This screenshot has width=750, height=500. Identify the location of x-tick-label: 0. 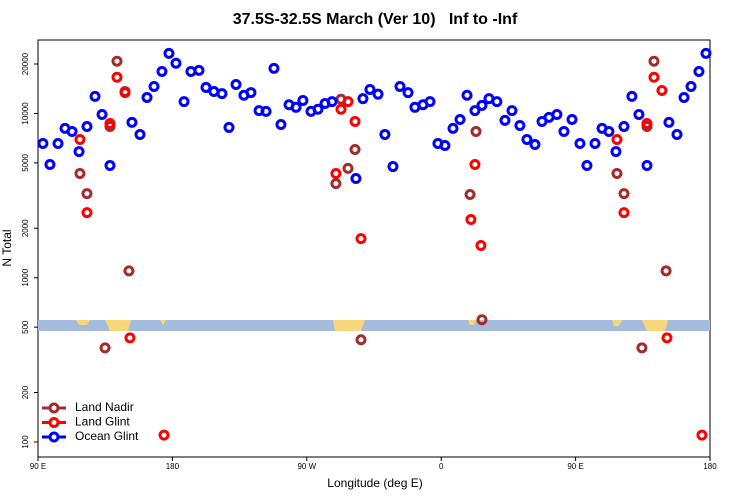
(441, 466).